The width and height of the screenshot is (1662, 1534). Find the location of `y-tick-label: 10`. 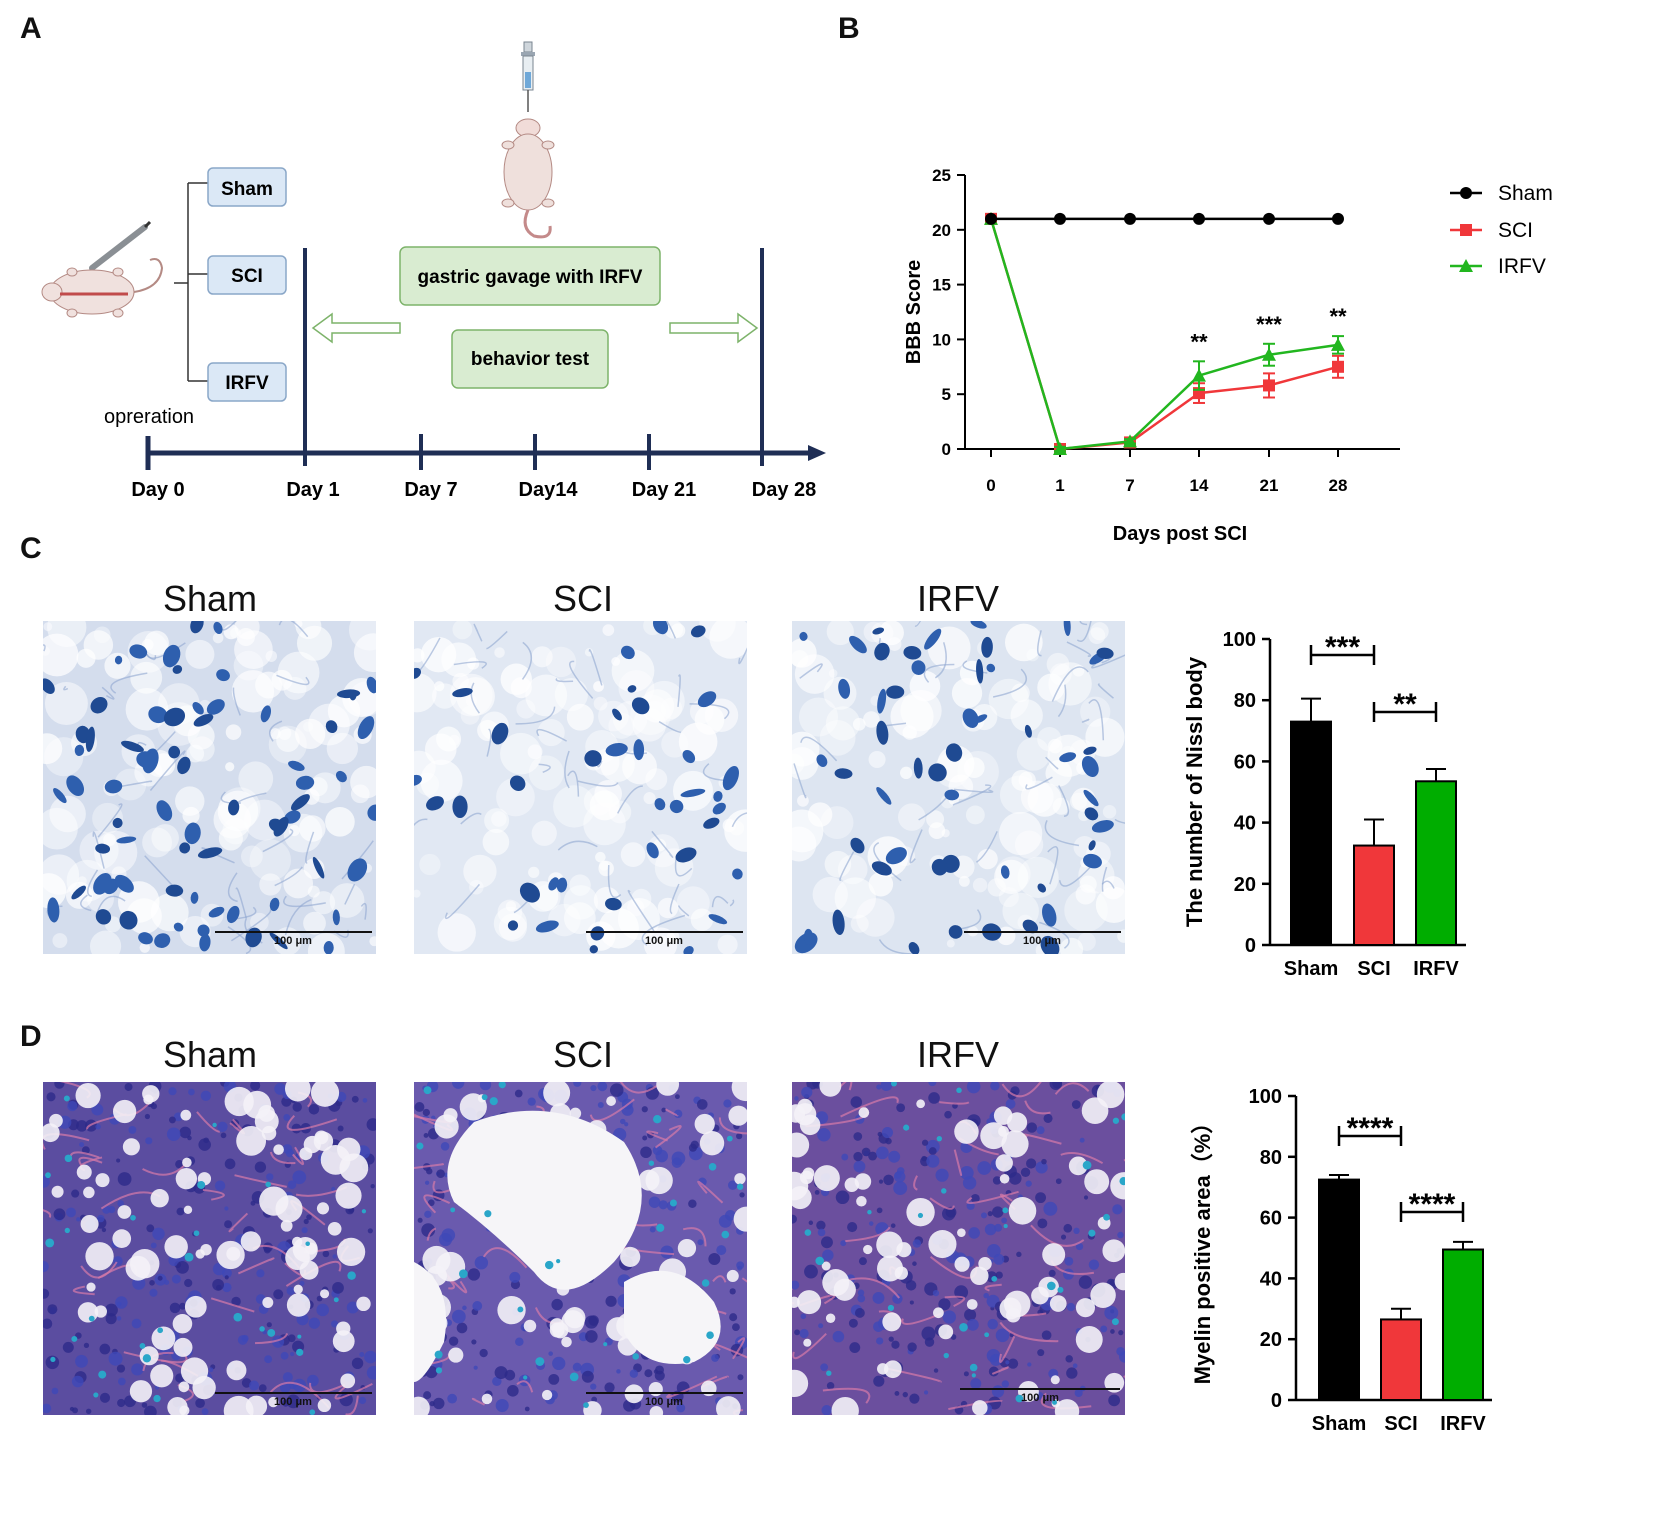

y-tick-label: 10 is located at coordinates (941, 339).